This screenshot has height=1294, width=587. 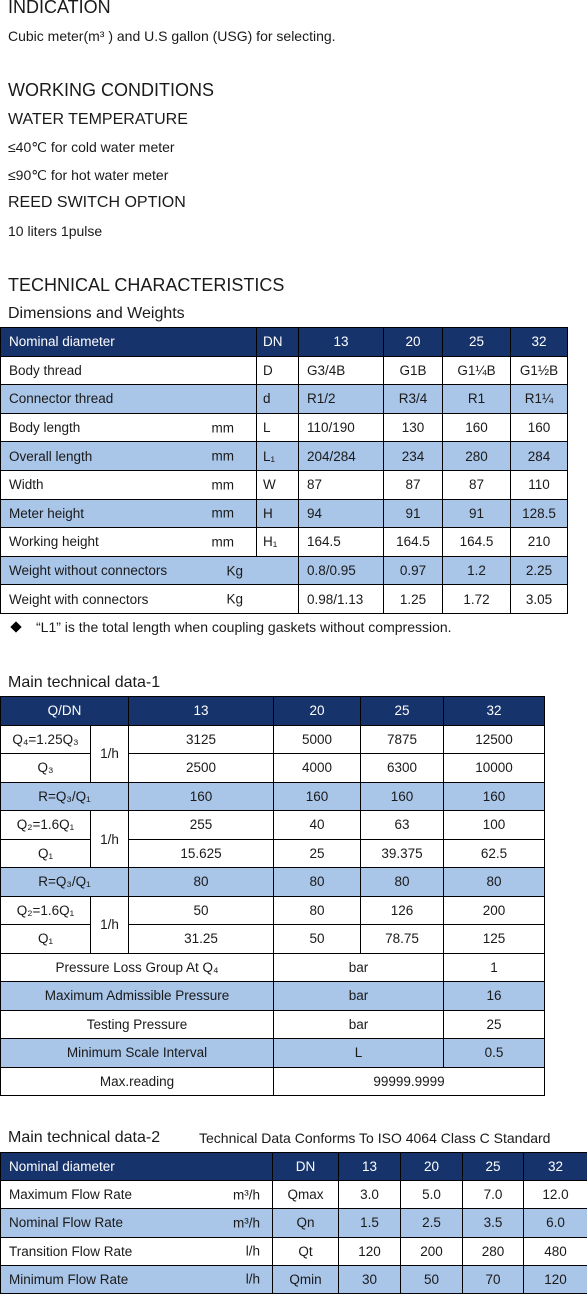 I want to click on symbol-cell: H₁, so click(x=278, y=542).